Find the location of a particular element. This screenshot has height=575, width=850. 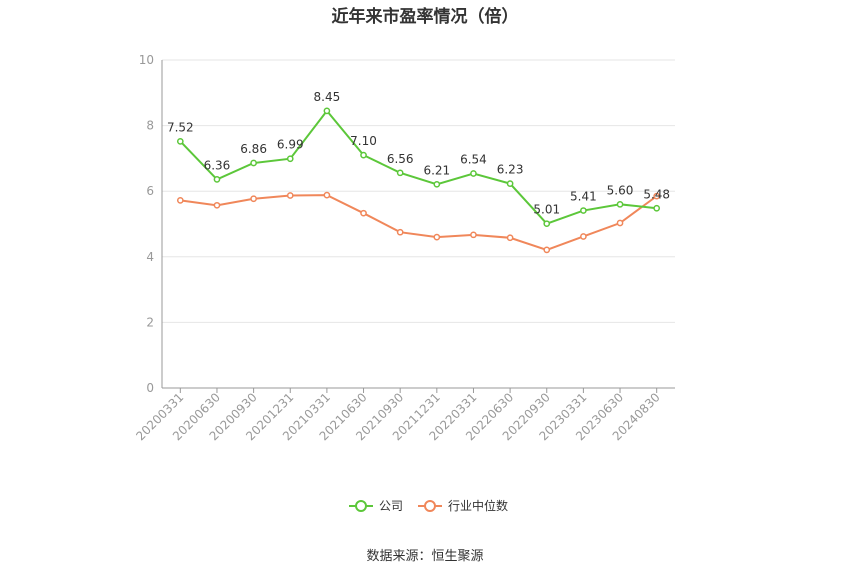

y-tick-label: 2 is located at coordinates (150, 322).